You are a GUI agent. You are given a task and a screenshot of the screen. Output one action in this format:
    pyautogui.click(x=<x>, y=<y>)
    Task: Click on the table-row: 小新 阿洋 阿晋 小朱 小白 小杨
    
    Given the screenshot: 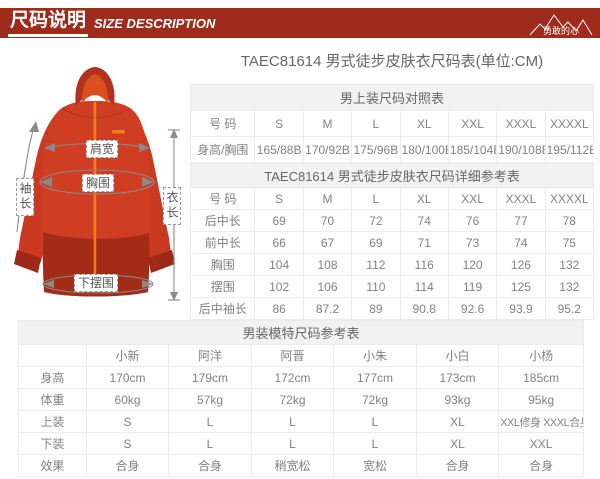 What is the action you would take?
    pyautogui.click(x=301, y=355)
    